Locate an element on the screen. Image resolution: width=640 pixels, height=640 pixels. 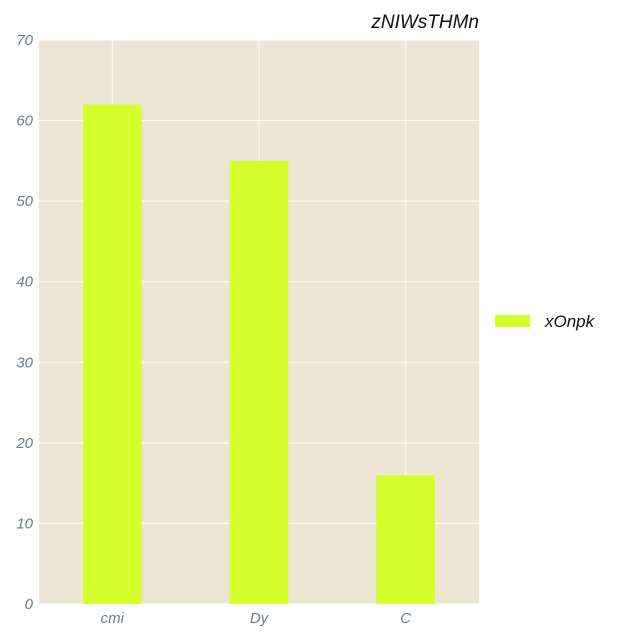
y-tick-label: 60 is located at coordinates (24, 121).